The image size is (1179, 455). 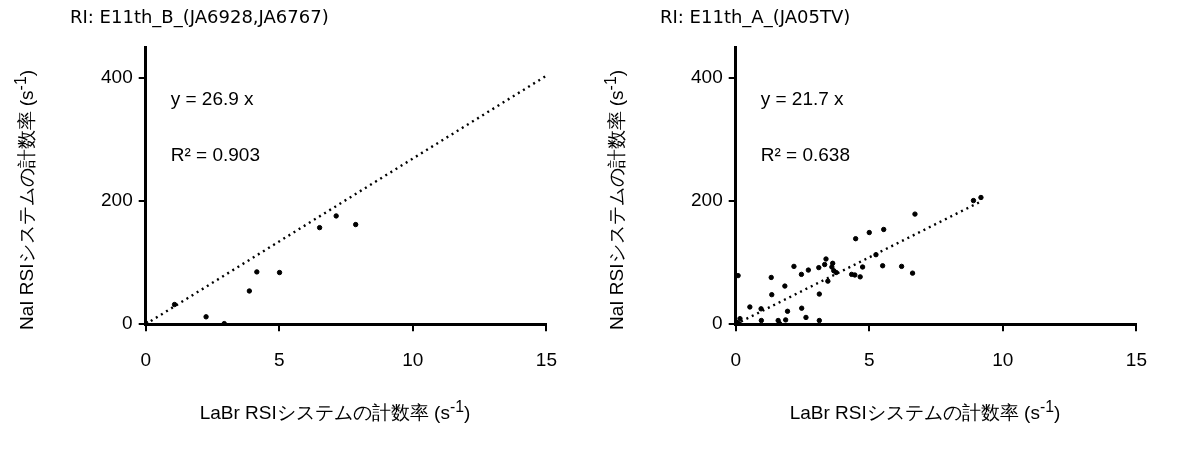 I want to click on annotation: R² = 0.903, so click(x=215, y=154).